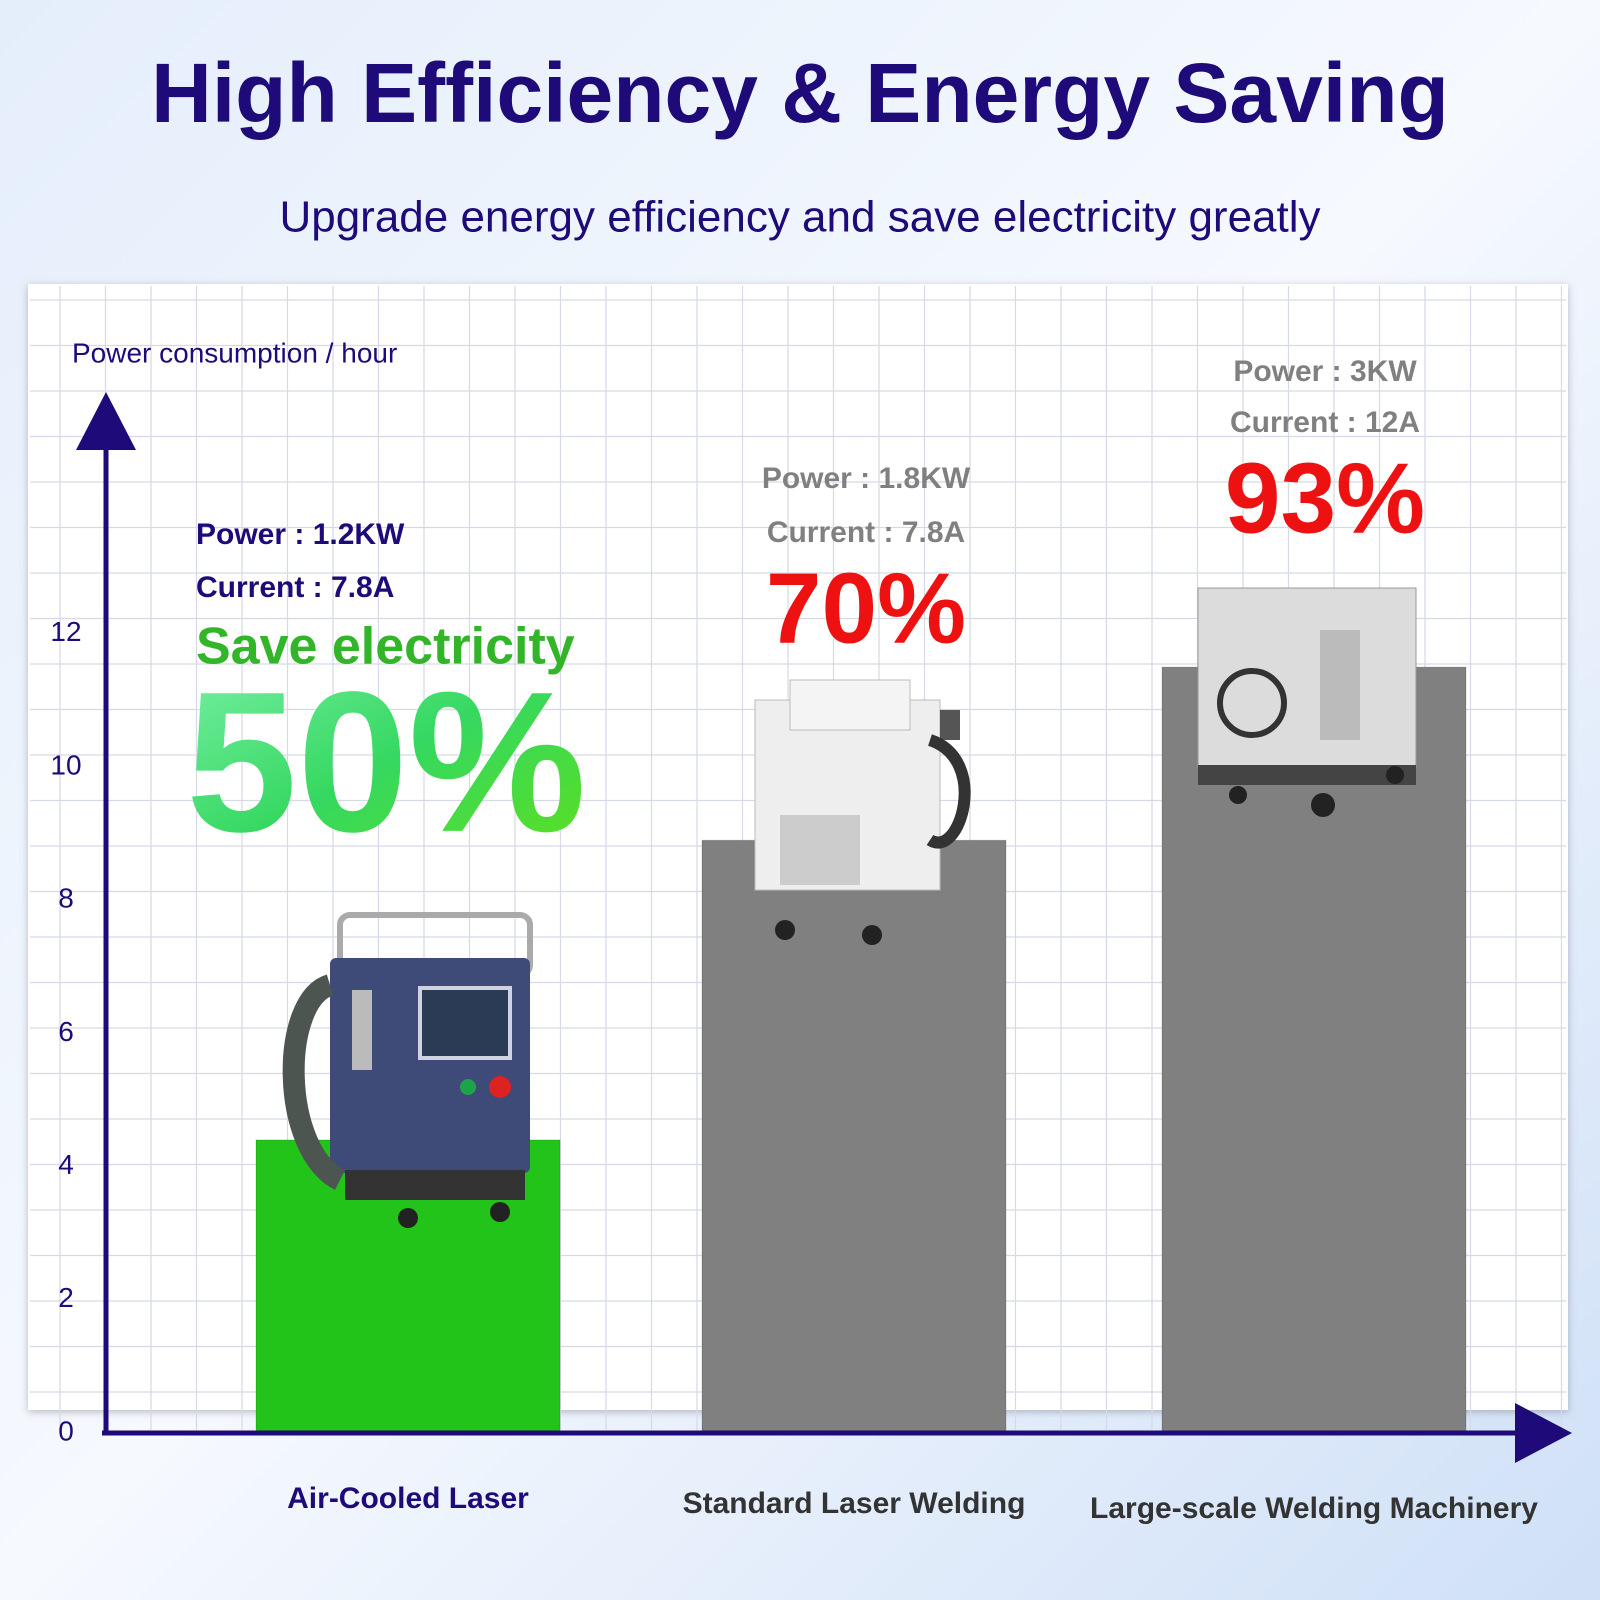 This screenshot has height=1600, width=1600. What do you see at coordinates (1543, 1433) in the screenshot?
I see `x-axis-arrow` at bounding box center [1543, 1433].